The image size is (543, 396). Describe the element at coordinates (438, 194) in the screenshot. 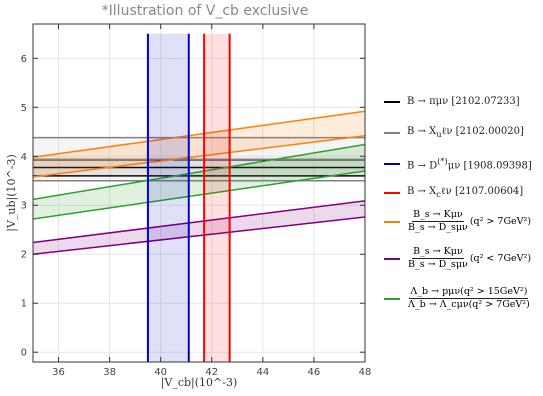

I see `legend-subscript: c` at that location.